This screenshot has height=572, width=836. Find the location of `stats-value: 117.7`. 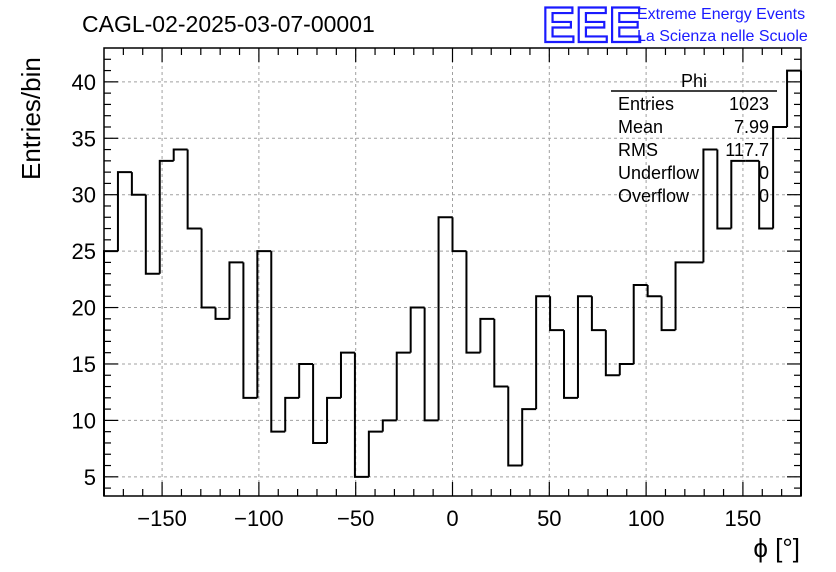

stats-value: 117.7 is located at coordinates (747, 150).